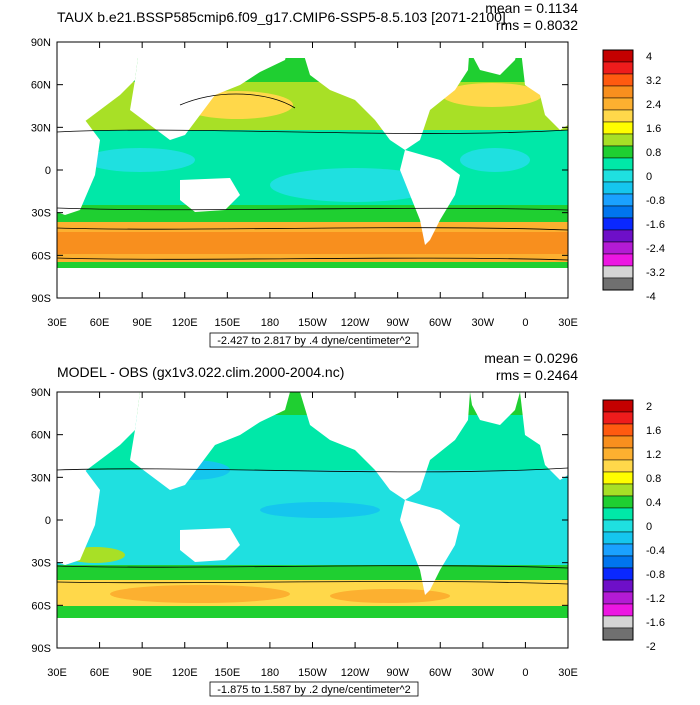  Describe the element at coordinates (210, 195) in the screenshot. I see `top-land-australia` at that location.